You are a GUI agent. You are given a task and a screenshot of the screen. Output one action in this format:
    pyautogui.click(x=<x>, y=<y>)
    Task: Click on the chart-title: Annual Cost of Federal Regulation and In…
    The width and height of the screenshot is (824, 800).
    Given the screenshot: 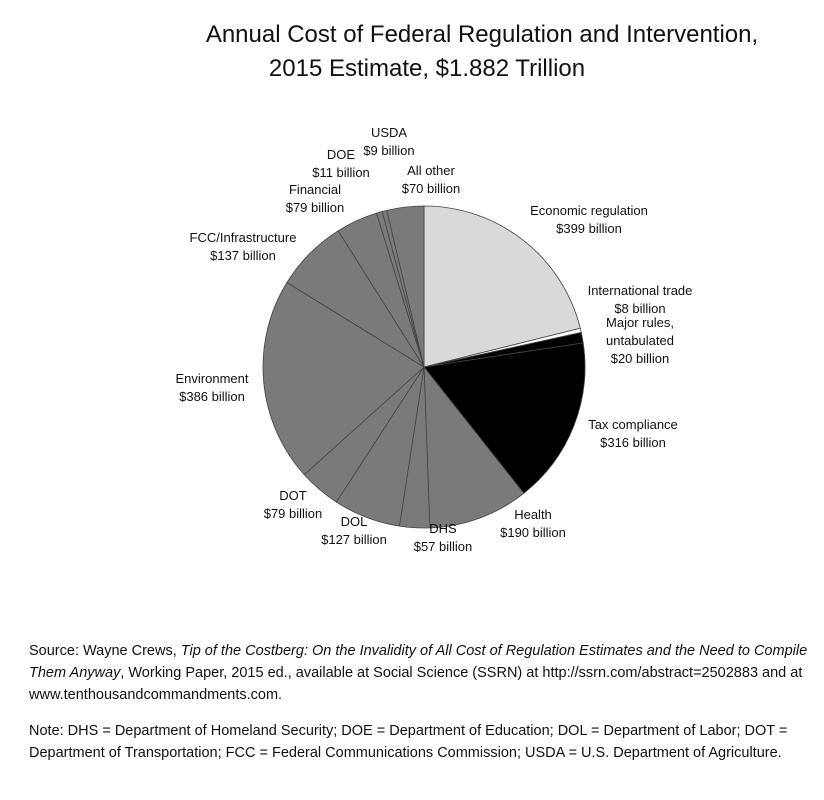 What is the action you would take?
    pyautogui.click(x=412, y=52)
    